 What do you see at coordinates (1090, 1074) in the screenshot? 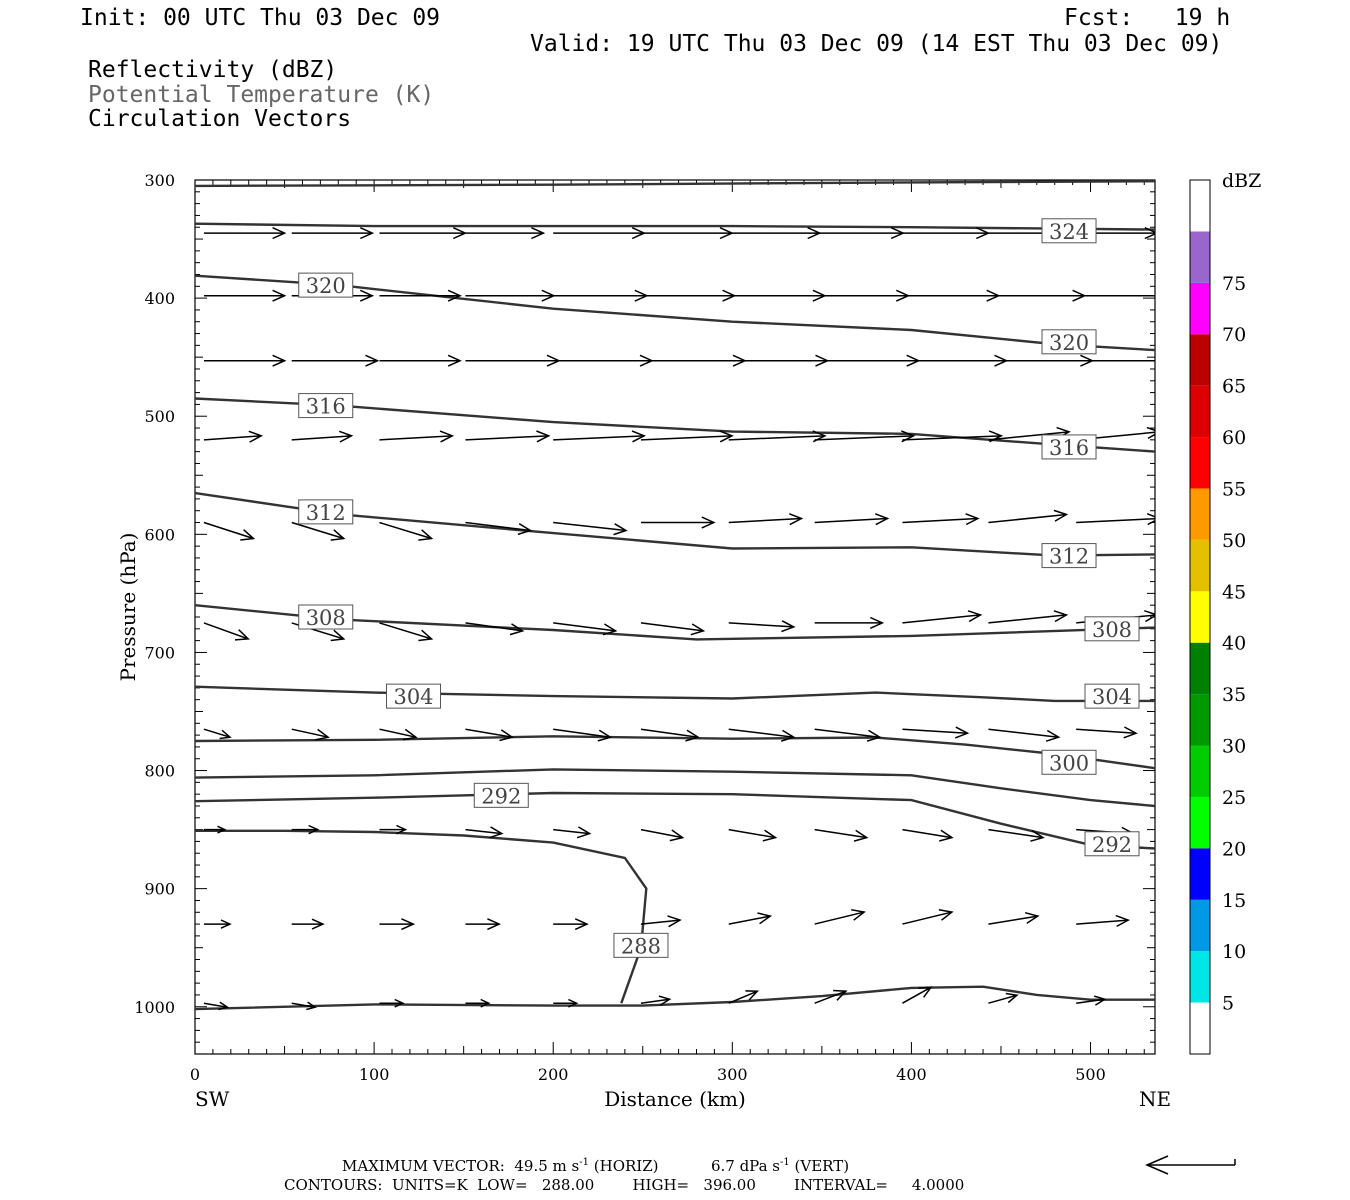
I see `x-tick-label: 500` at bounding box center [1090, 1074].